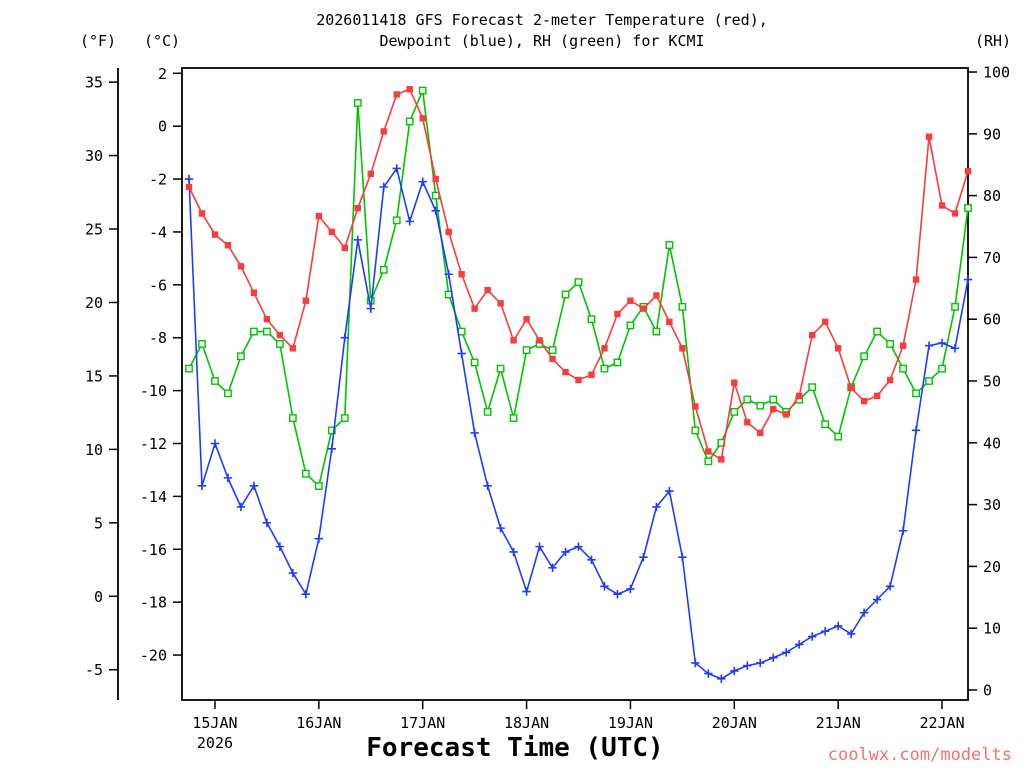  I want to click on svg-text: 70, so click(992, 258).